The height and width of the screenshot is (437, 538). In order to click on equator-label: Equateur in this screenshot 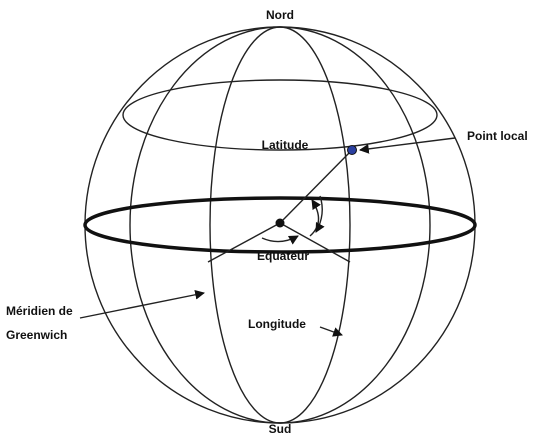, I will do `click(283, 256)`.